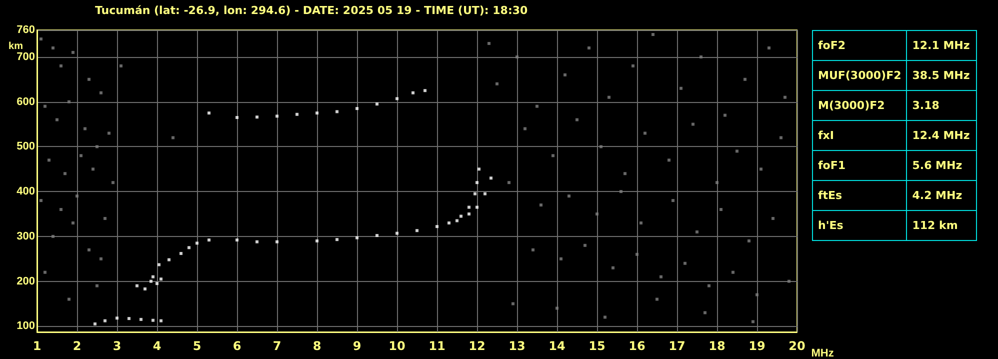 The height and width of the screenshot is (359, 998). I want to click on chart-title: Tucumán (lat: -26.9, lon: 294.6) - DATE: 2025 05 19 - TIME (UT): 18:30, so click(311, 10).